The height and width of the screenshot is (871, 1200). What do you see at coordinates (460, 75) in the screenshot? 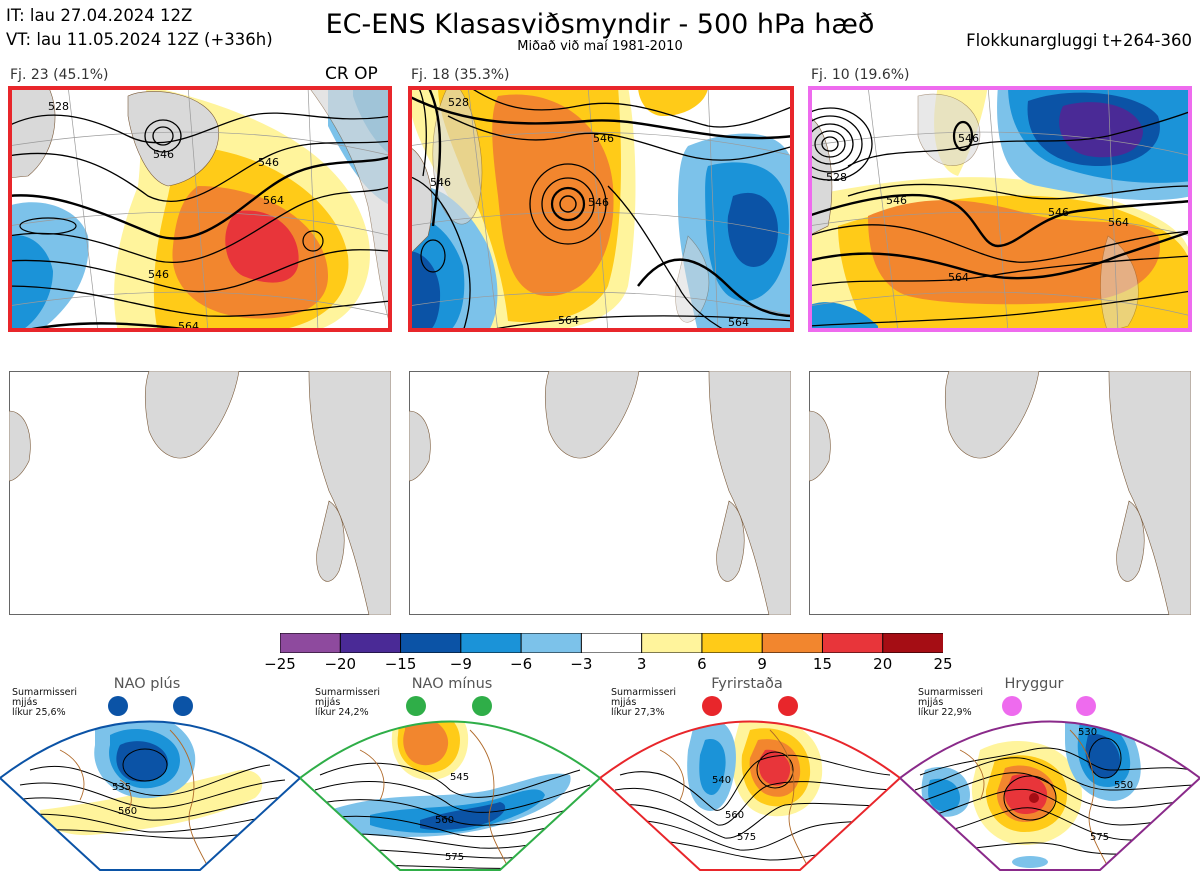
I see `cluster-2-label: Fj. 18 (35.3%)` at bounding box center [460, 75].